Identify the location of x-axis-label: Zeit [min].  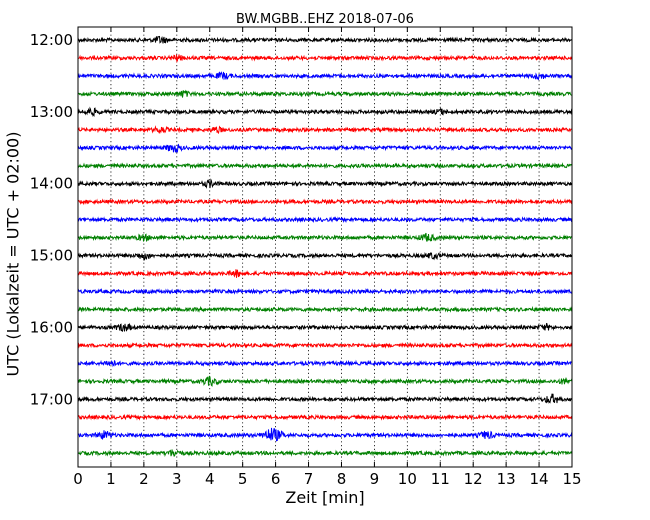
(325, 497).